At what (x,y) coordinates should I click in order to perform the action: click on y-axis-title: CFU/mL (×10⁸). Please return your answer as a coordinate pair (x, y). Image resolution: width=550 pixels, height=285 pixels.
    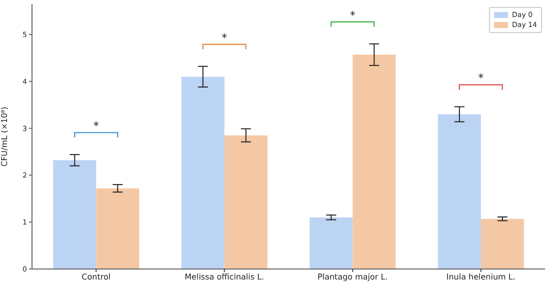
    Looking at the image, I should click on (4, 136).